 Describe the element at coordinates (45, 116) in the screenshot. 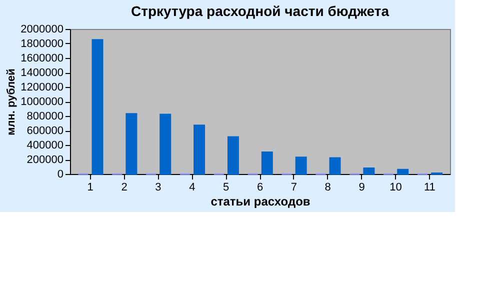

I see `y-tick-label: 800000` at that location.